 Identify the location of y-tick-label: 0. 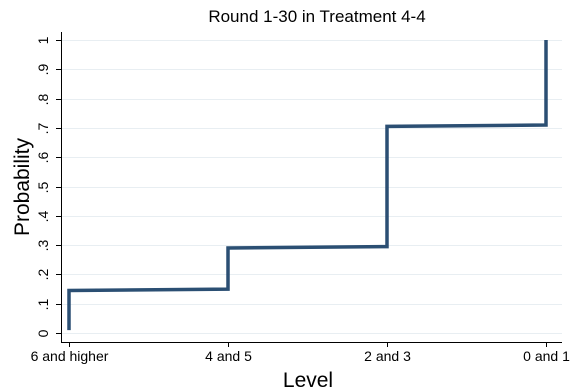
(43, 333).